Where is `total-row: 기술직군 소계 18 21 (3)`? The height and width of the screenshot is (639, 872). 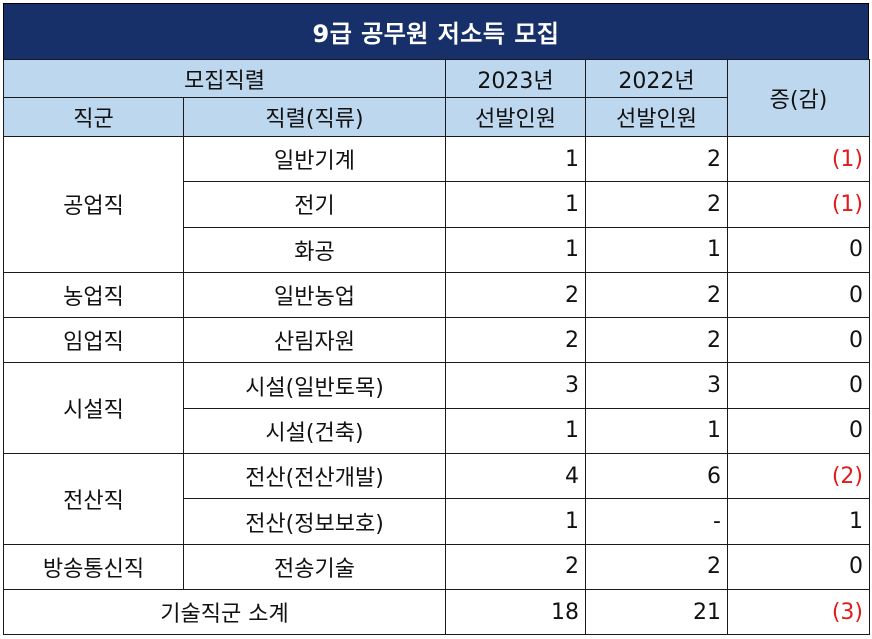
total-row: 기술직군 소계 18 21 (3) is located at coordinates (436, 612).